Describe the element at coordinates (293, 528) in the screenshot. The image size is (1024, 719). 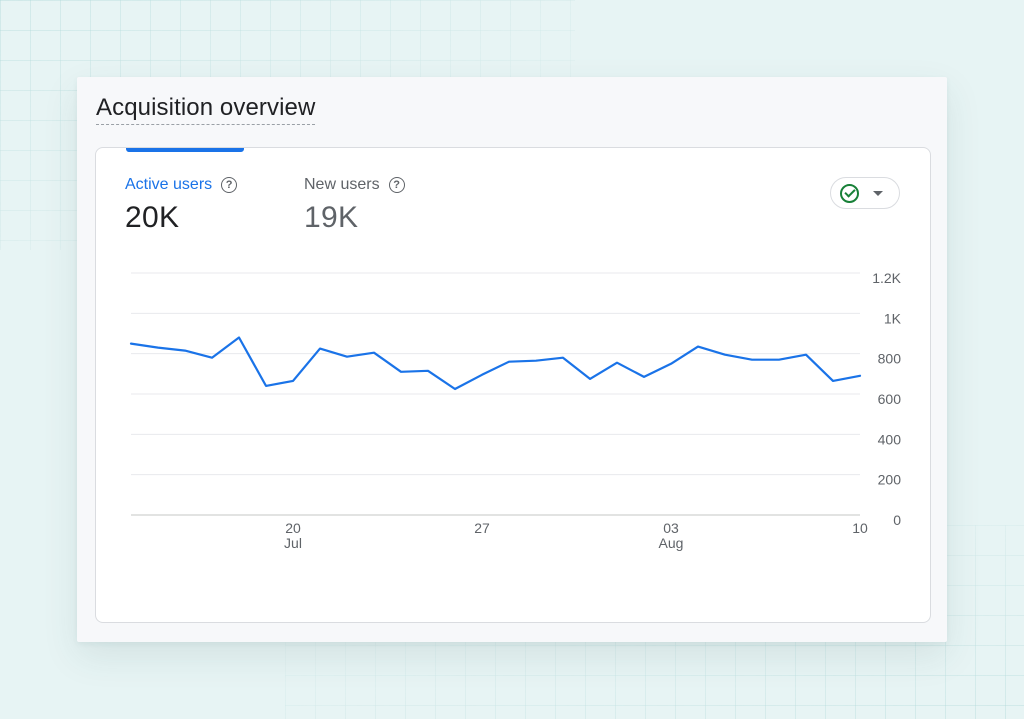
I see `x-tick-label: 20` at that location.